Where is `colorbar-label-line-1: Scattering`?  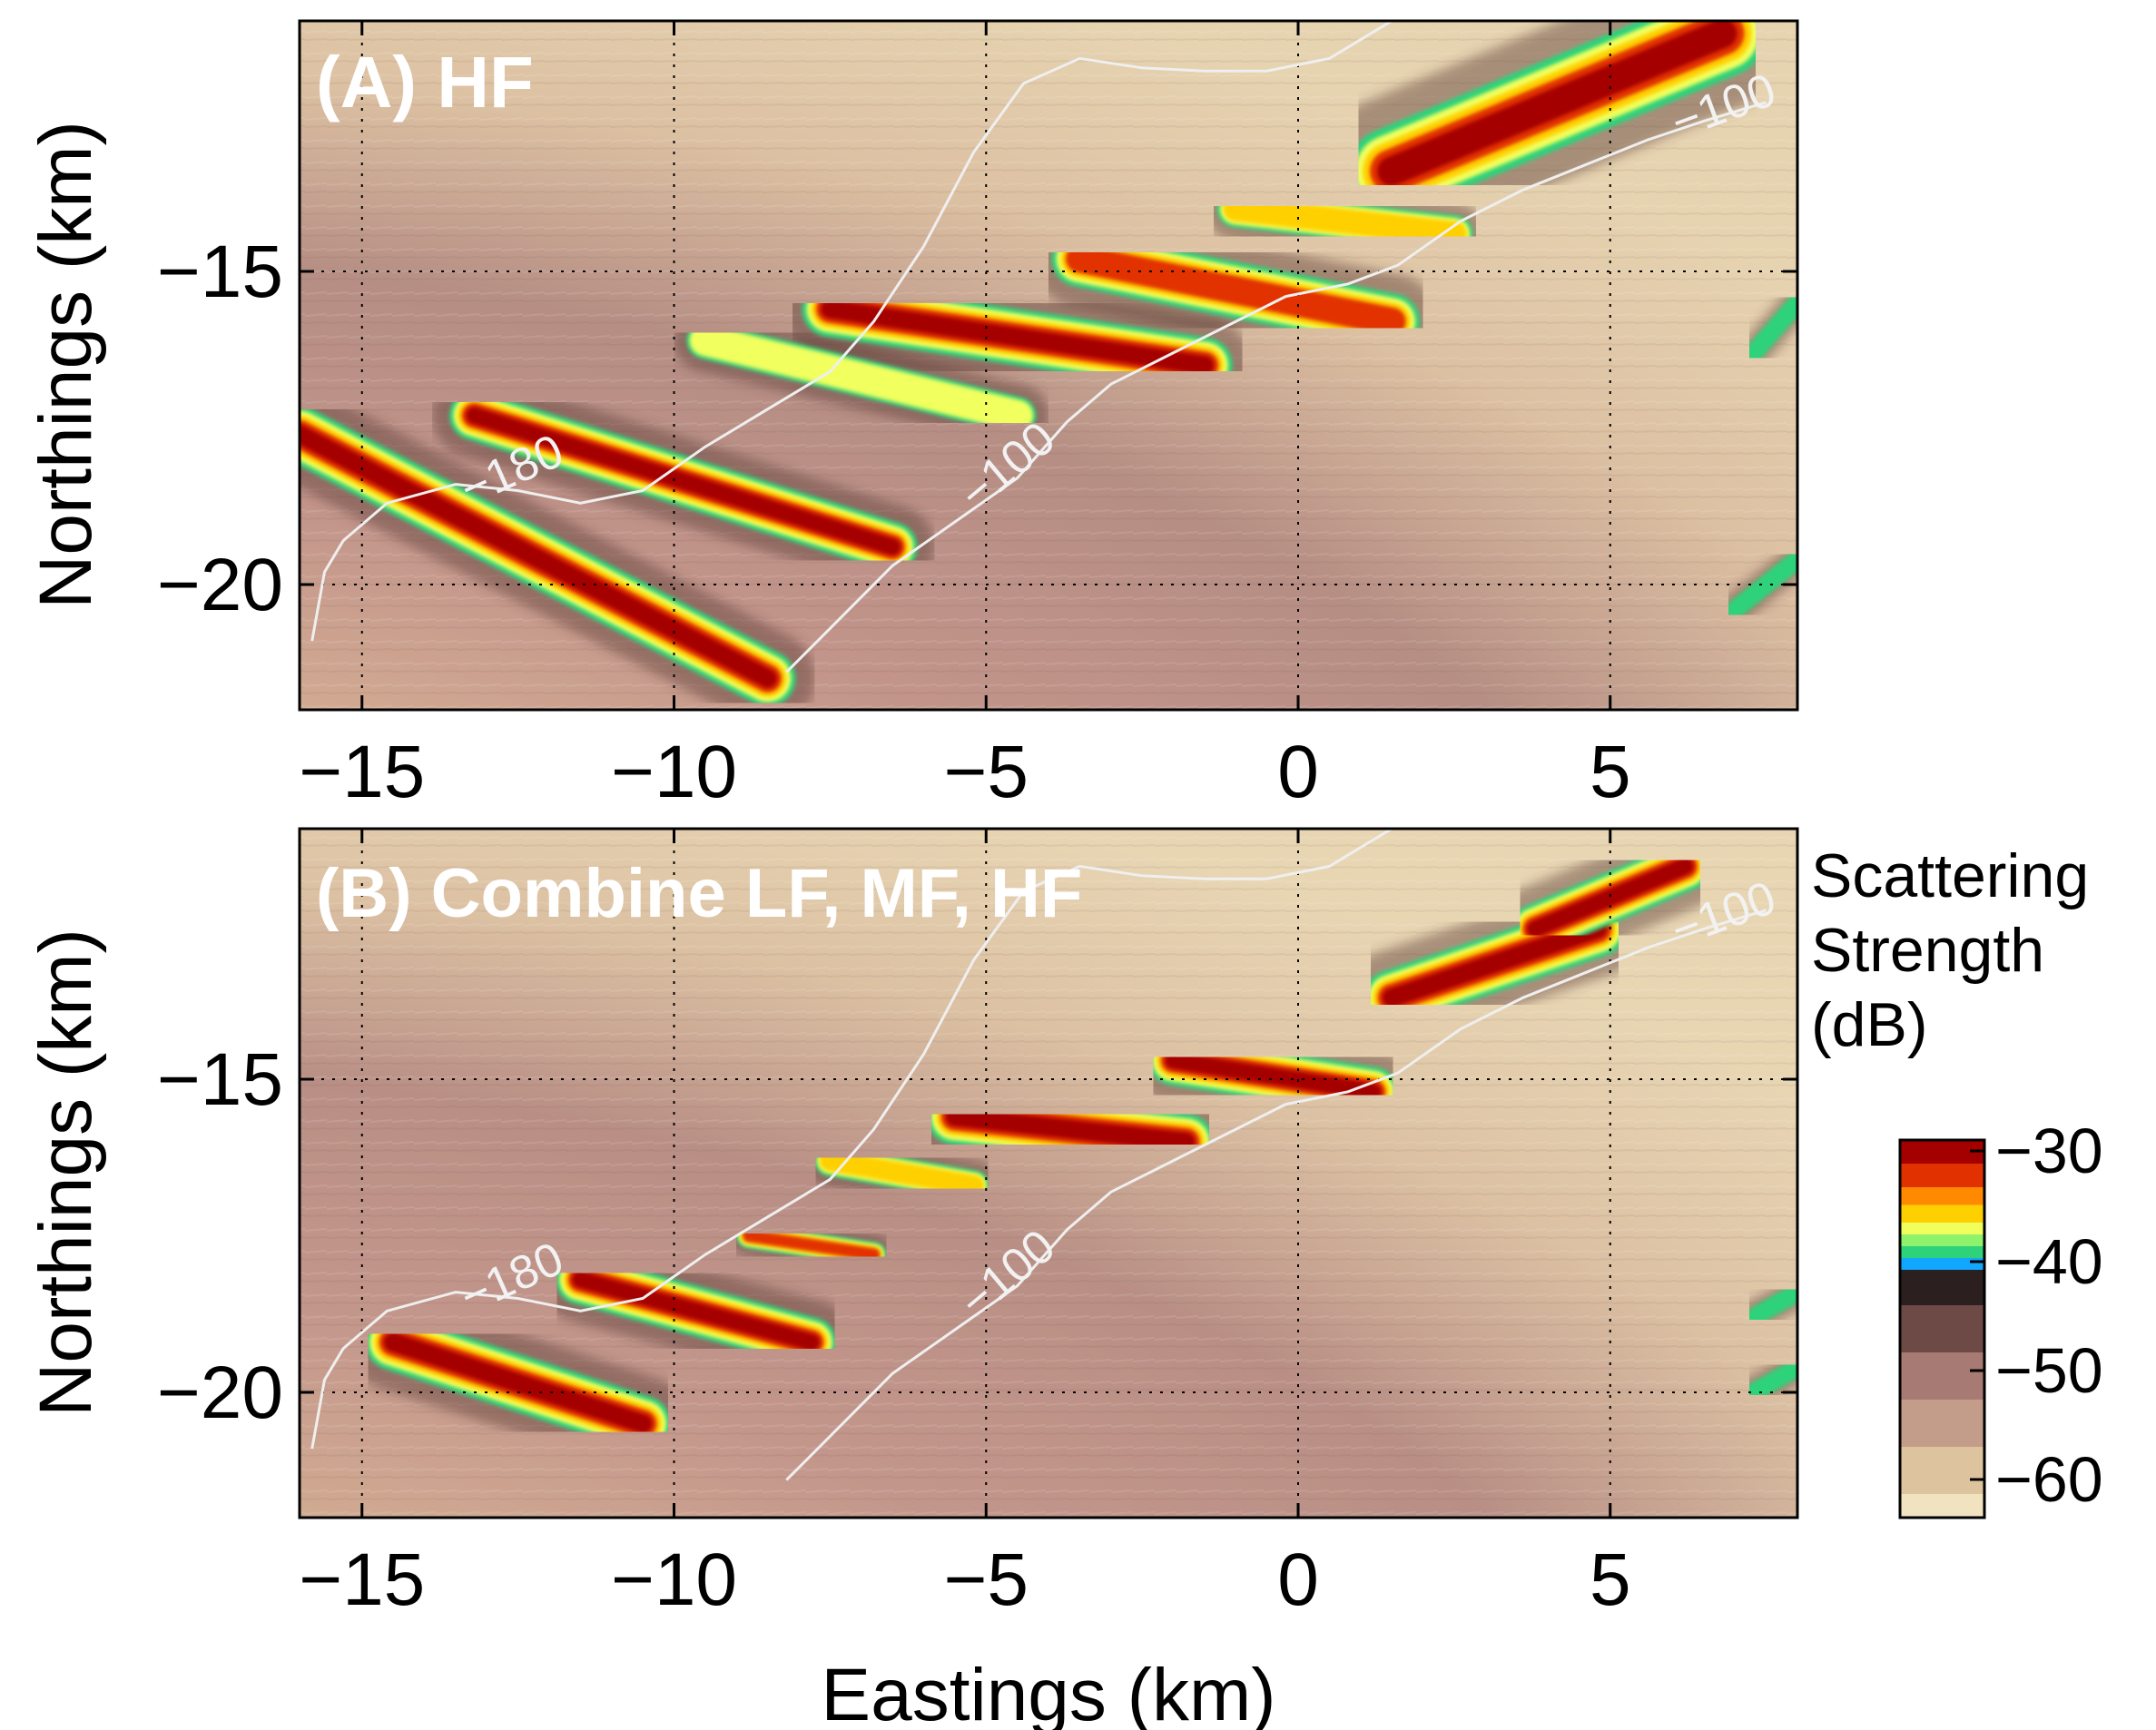
colorbar-label-line-1: Scattering is located at coordinates (1950, 875).